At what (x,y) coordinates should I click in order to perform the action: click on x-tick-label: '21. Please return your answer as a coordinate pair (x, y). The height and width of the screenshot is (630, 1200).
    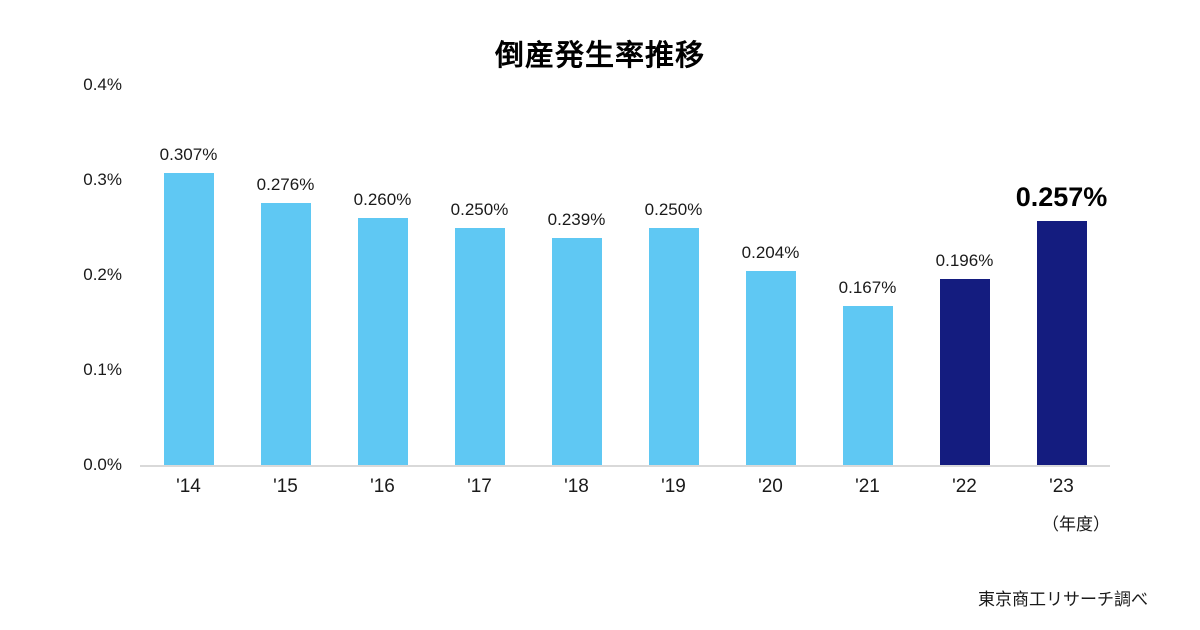
    Looking at the image, I should click on (867, 486).